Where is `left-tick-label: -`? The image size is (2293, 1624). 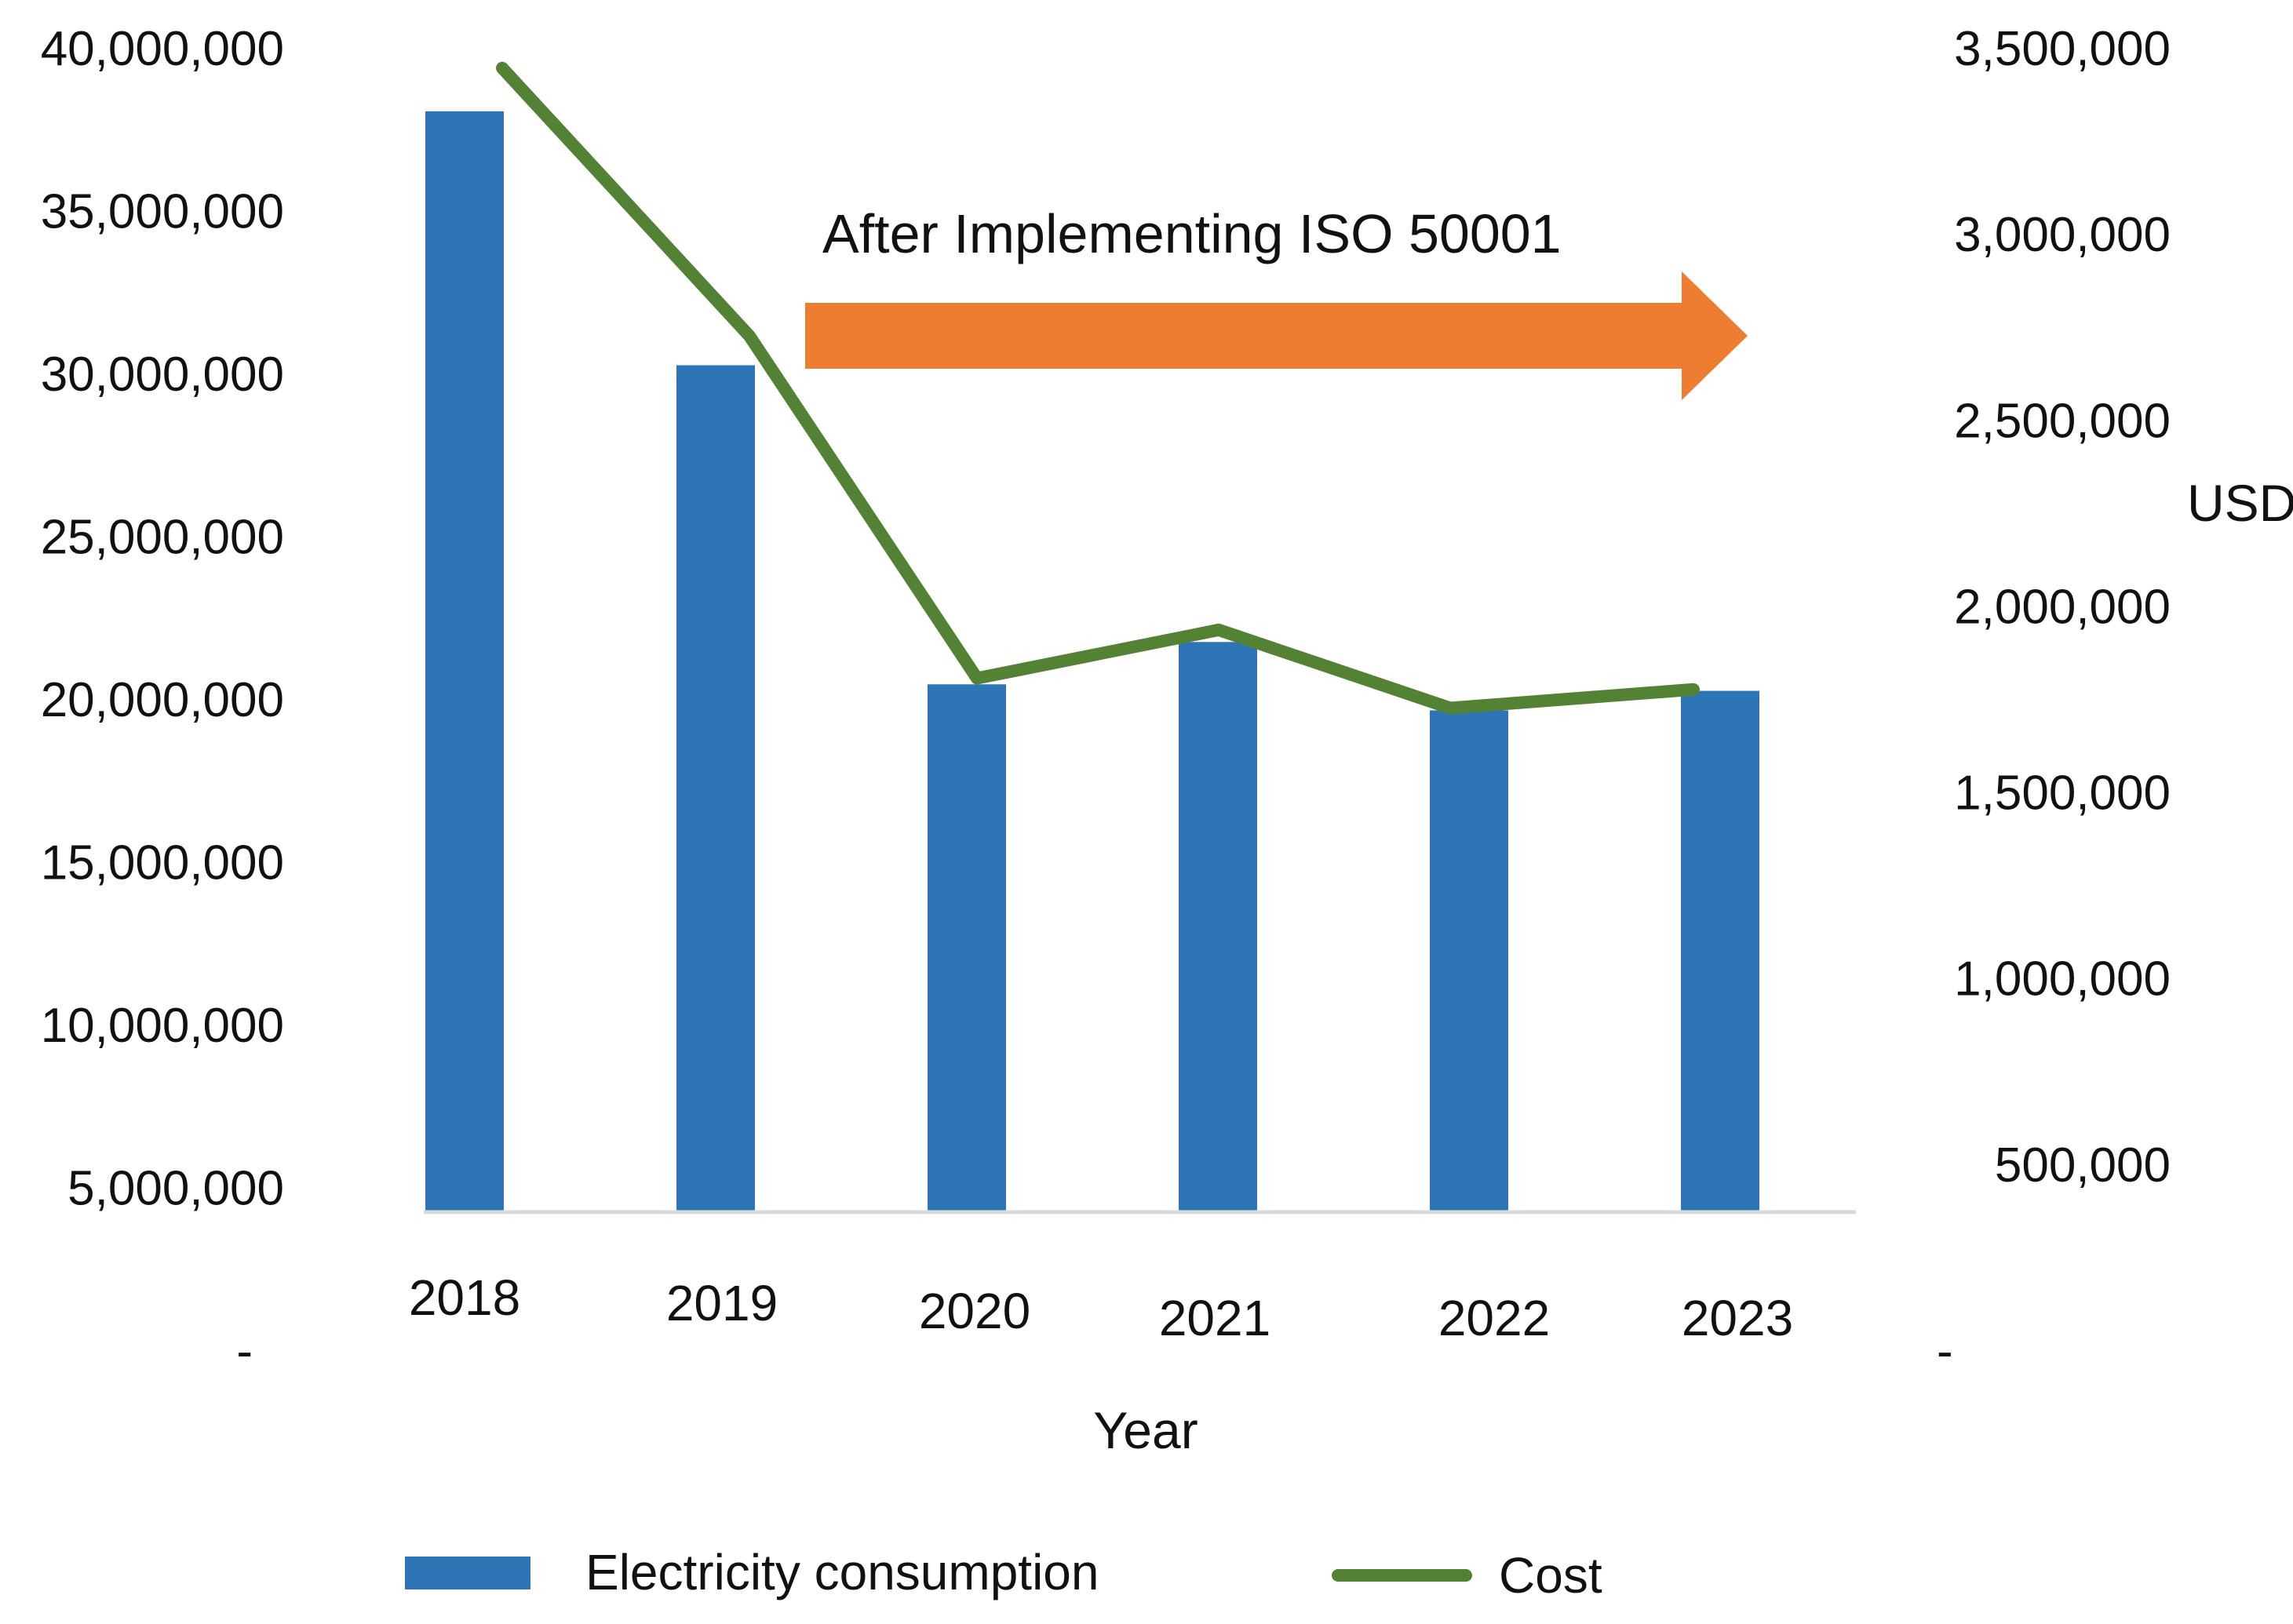
left-tick-label: - is located at coordinates (244, 1351).